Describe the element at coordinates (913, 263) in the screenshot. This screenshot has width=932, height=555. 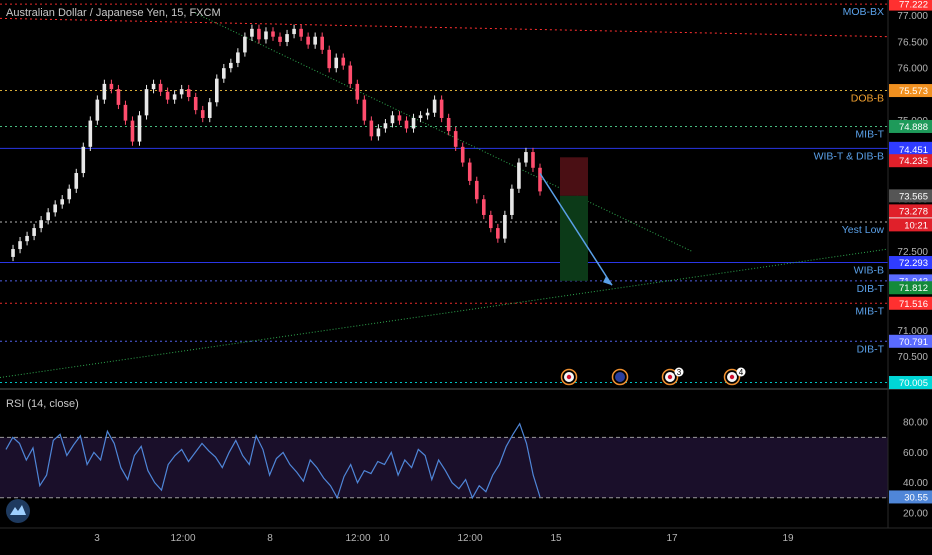
I see `price-tag-text: 72.293` at that location.